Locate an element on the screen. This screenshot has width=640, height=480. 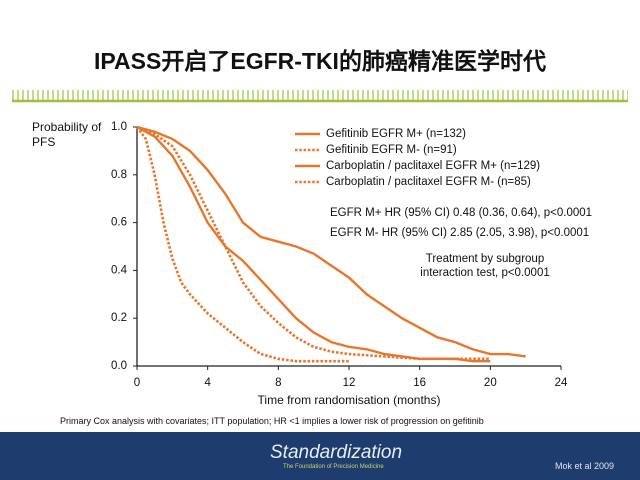
y-tick-label: 1.0 is located at coordinates (119, 127).